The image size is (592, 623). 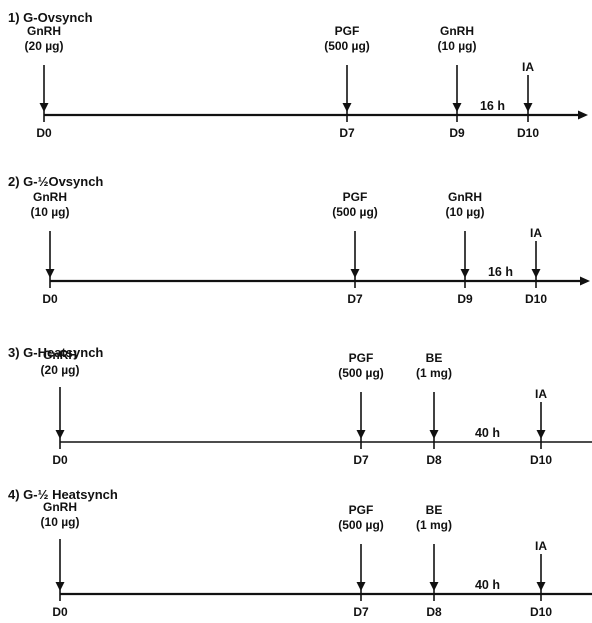 What do you see at coordinates (55, 181) in the screenshot?
I see `protocol-title: 2) G-½Ovsynch` at bounding box center [55, 181].